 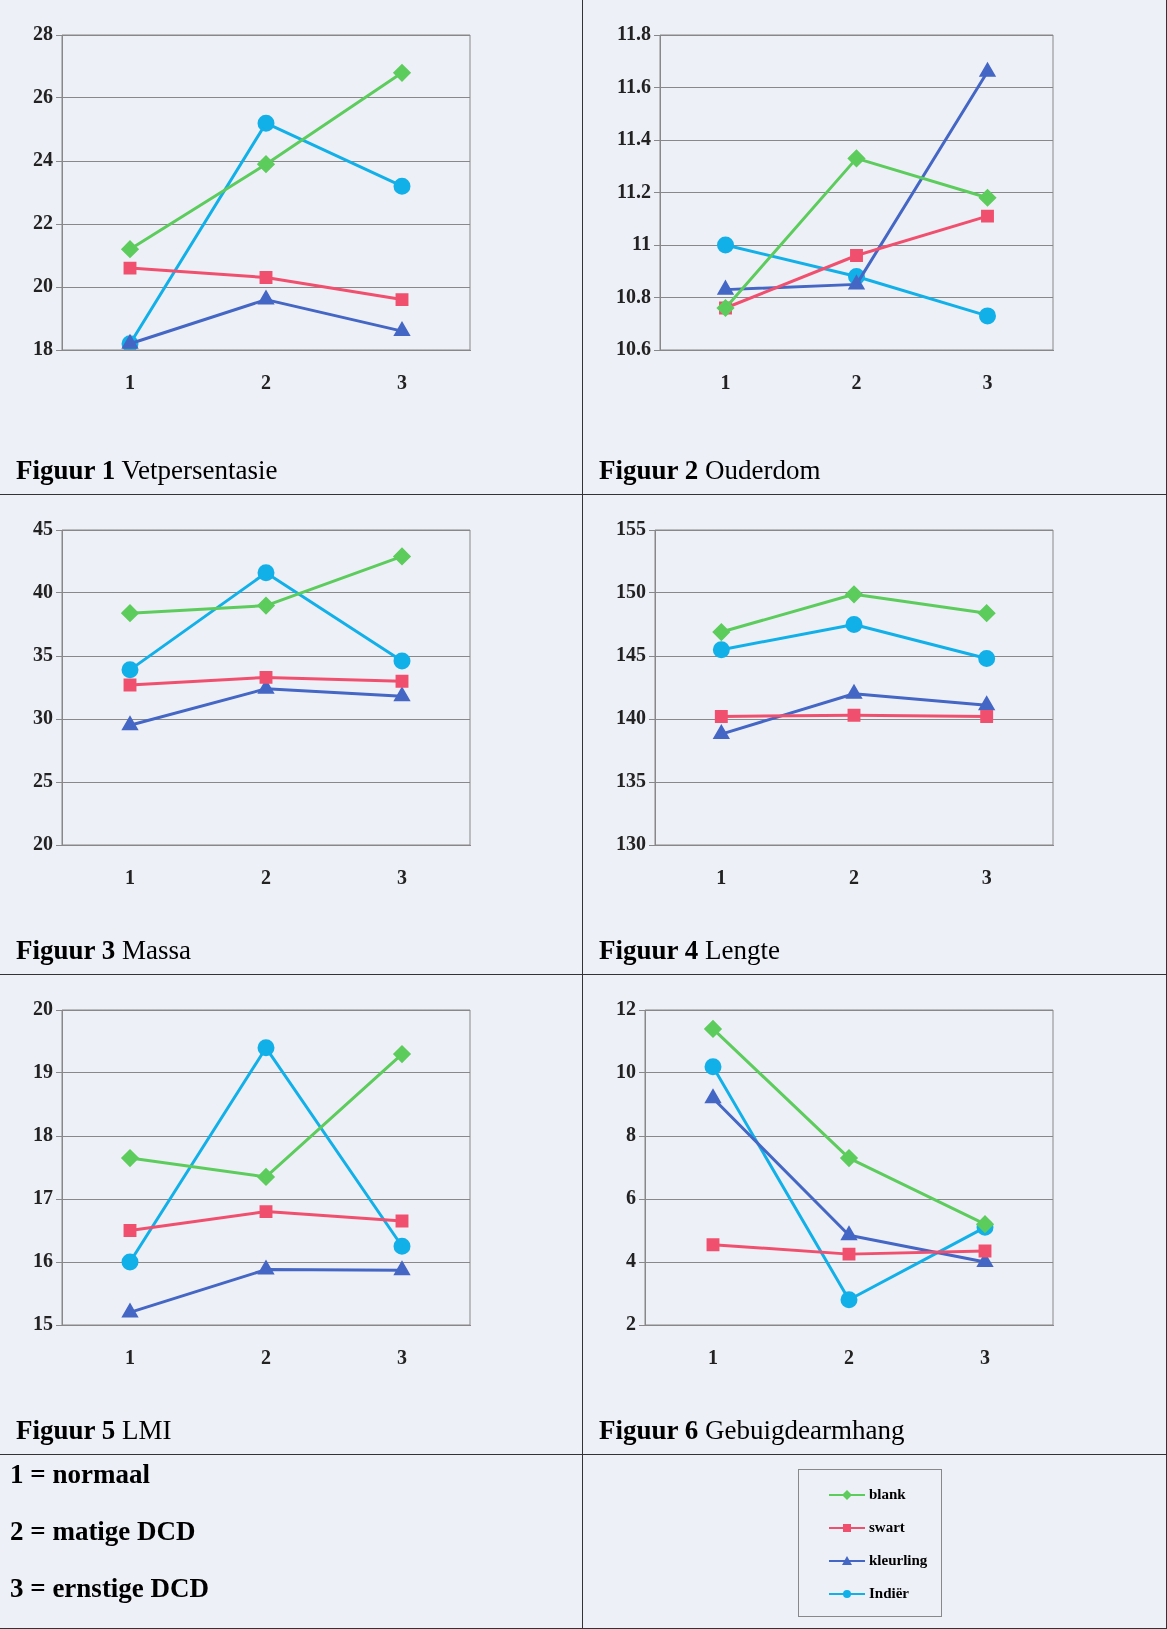 What do you see at coordinates (43, 591) in the screenshot?
I see `y-tick-label: 40` at bounding box center [43, 591].